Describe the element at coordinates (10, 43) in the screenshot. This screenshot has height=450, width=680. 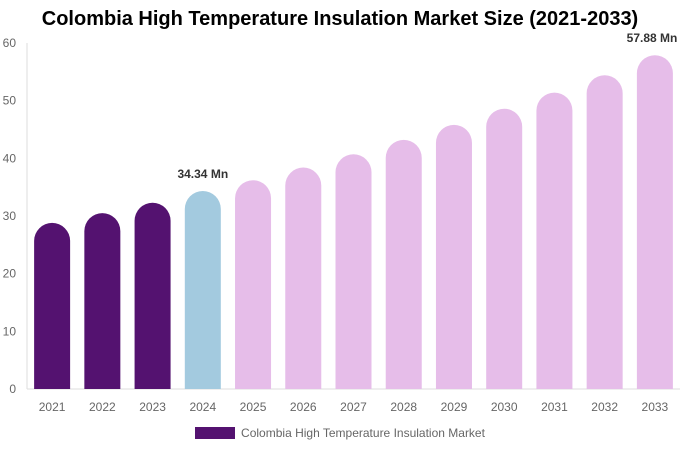
I see `y-tick-label: 60` at that location.